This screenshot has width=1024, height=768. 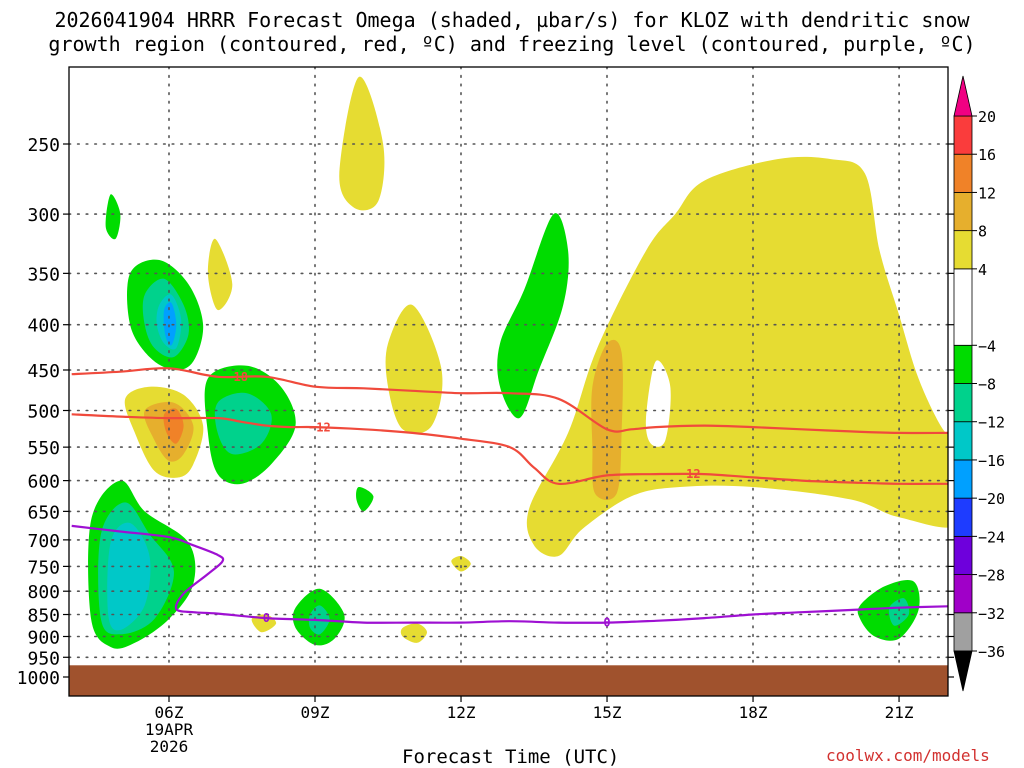 What do you see at coordinates (43, 616) in the screenshot?
I see `y-tick-label-850: 850` at bounding box center [43, 616].